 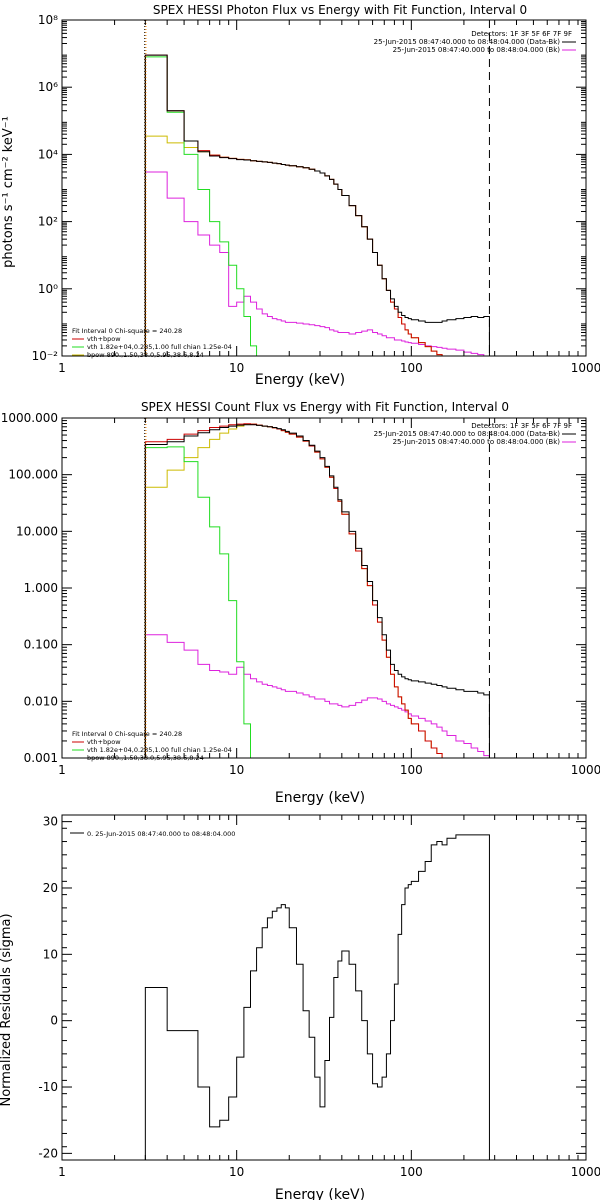 I want to click on panel3-ytick-label: 30, so click(x=50, y=822).